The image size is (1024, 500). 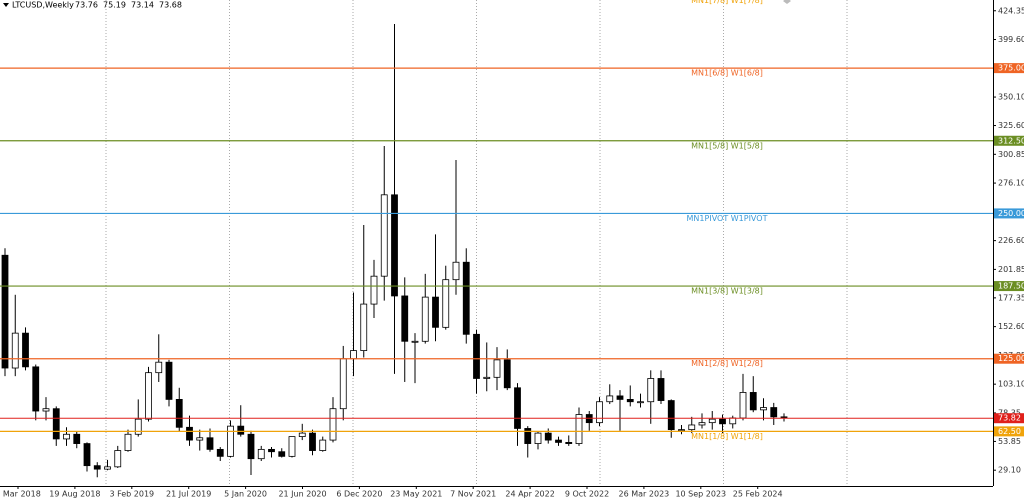 What do you see at coordinates (1011, 154) in the screenshot?
I see `y-tick-label: 300.85` at bounding box center [1011, 154].